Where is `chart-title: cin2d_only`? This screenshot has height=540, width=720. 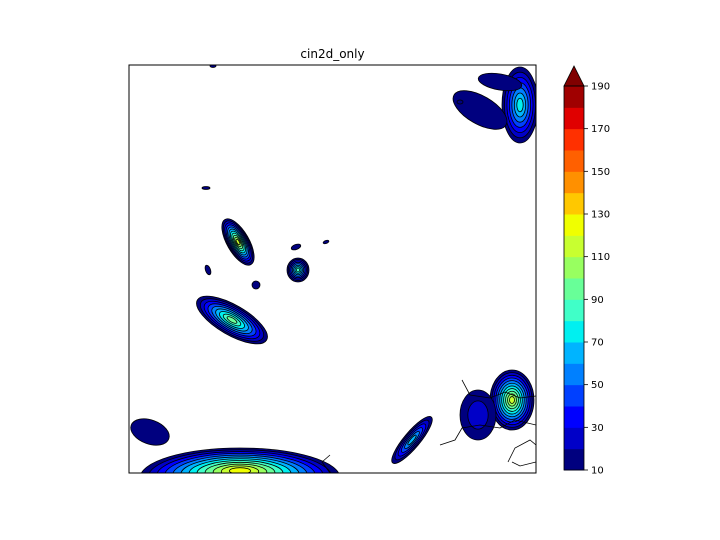 chart-title: cin2d_only is located at coordinates (332, 54).